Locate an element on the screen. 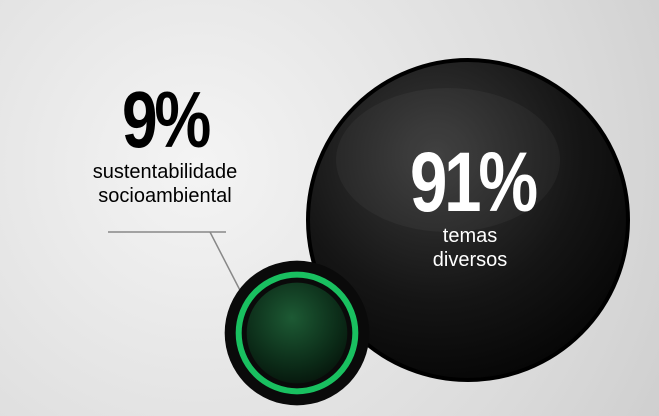 The height and width of the screenshot is (416, 659). big-label: 91% temas diversos is located at coordinates (470, 206).